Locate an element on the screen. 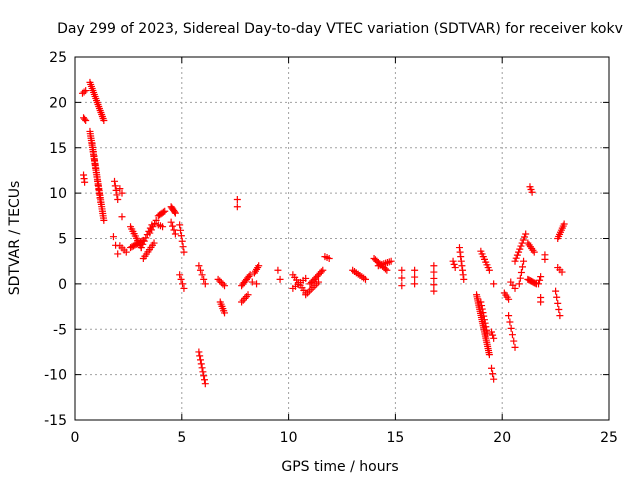 Image resolution: width=640 pixels, height=480 pixels. y-tick-label: -5 is located at coordinates (60, 330).